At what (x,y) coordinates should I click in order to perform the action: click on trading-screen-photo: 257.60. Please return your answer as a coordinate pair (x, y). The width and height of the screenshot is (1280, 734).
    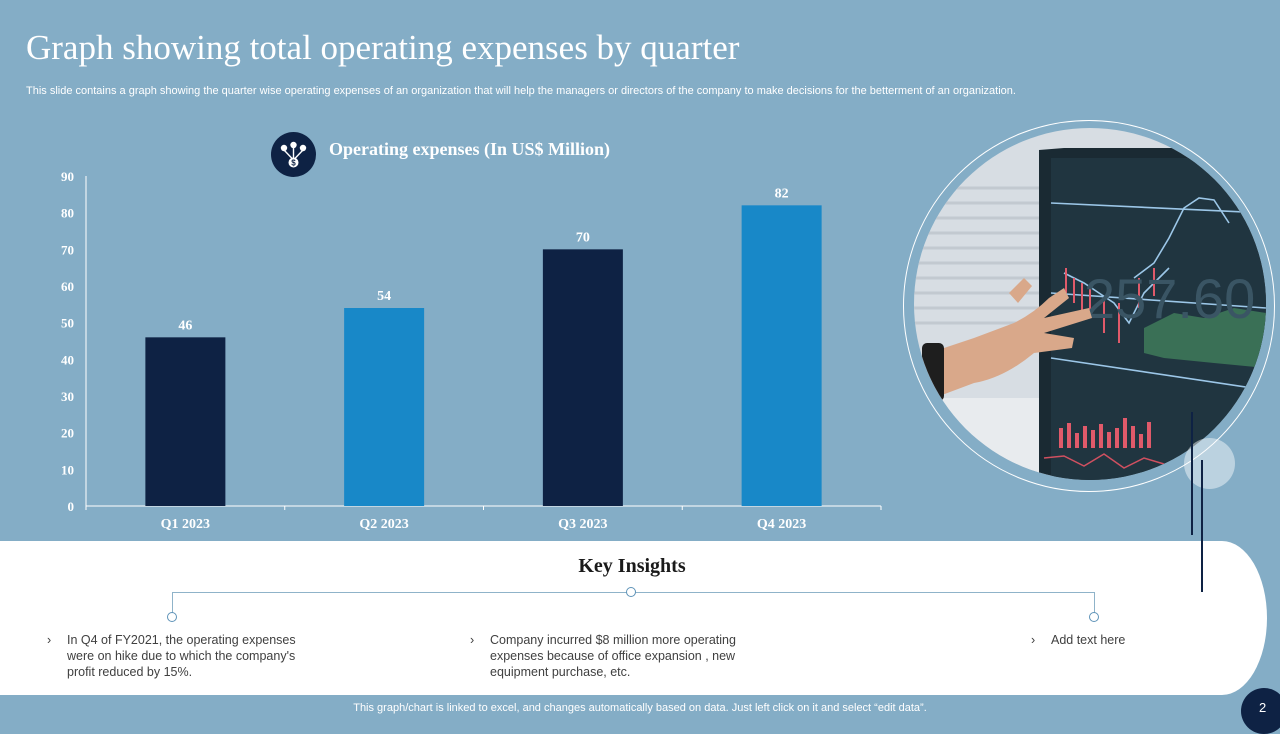
    Looking at the image, I should click on (1090, 304).